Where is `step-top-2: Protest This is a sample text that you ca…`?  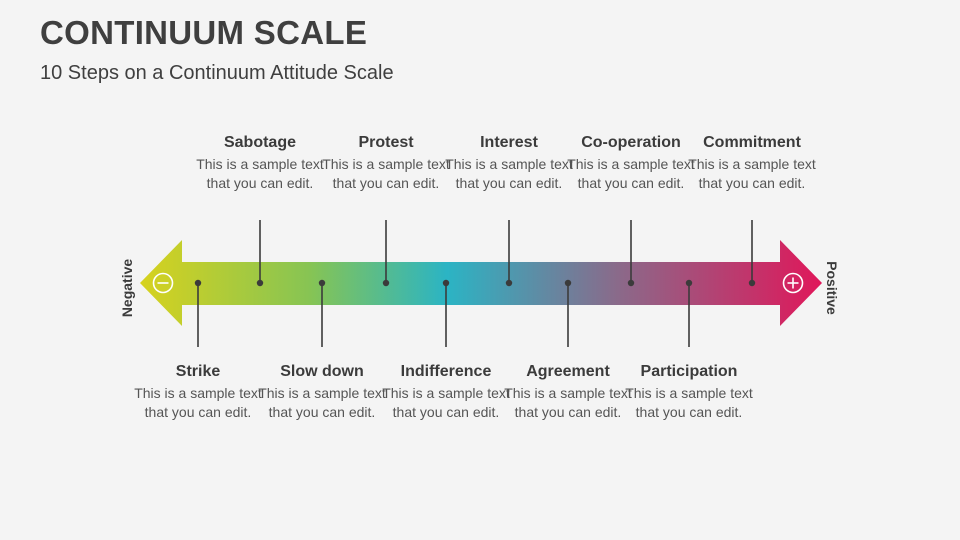 step-top-2: Protest This is a sample text that you ca… is located at coordinates (386, 163).